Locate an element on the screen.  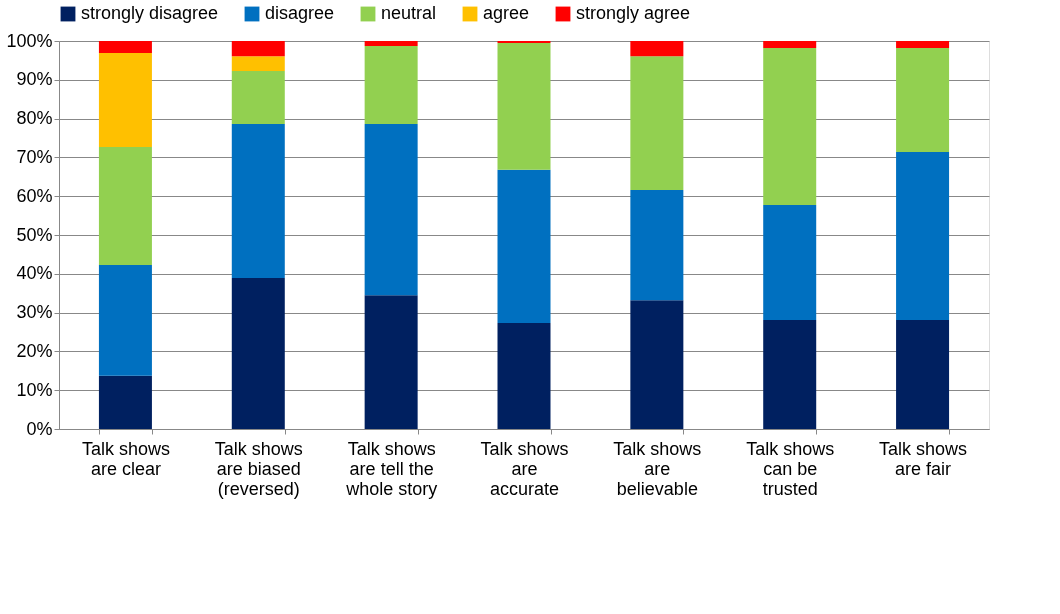
legend-label: agree is located at coordinates (506, 13).